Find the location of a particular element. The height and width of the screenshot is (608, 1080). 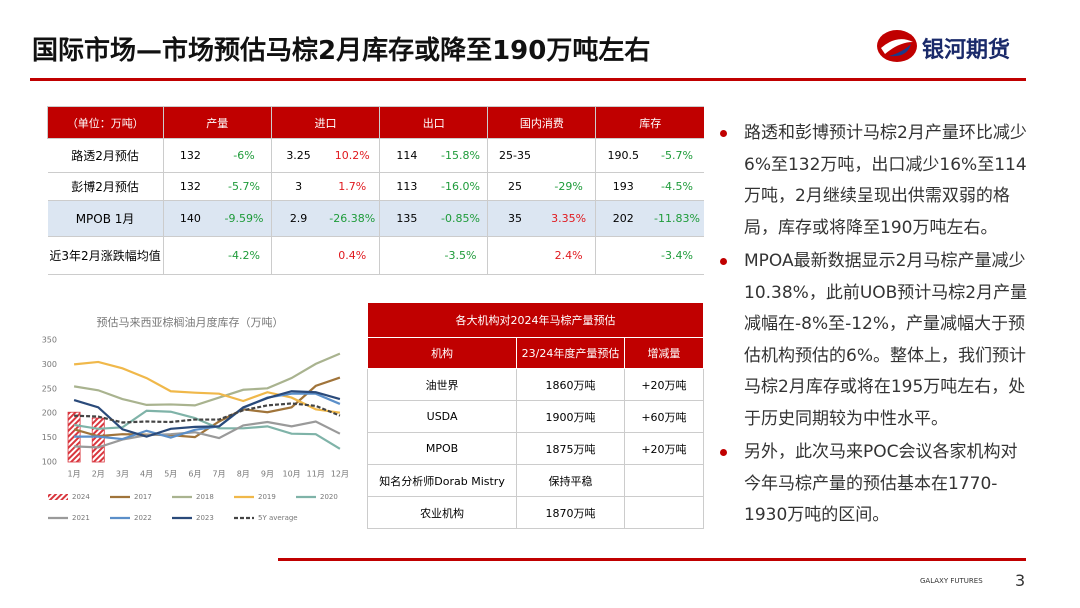

y-tick-label: 150 is located at coordinates (49, 437).